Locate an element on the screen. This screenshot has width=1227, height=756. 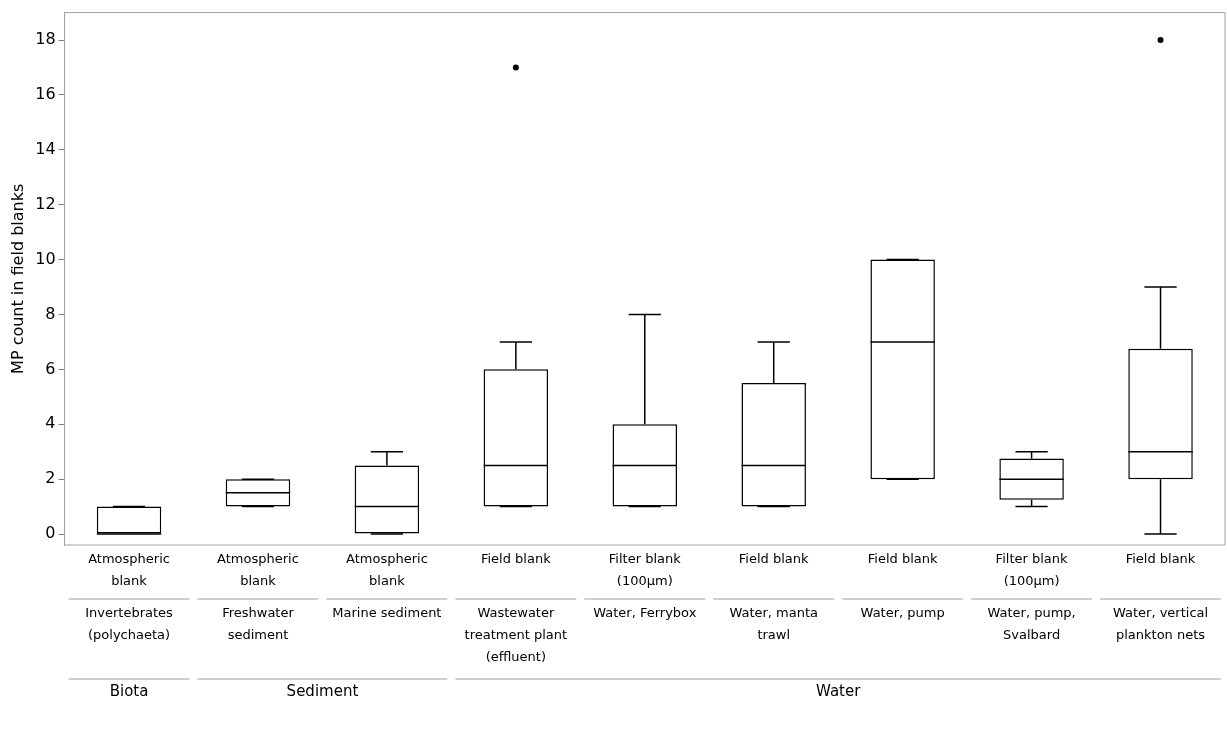
text: Invertebrates (polychaeta) is located at coordinates (129, 623).